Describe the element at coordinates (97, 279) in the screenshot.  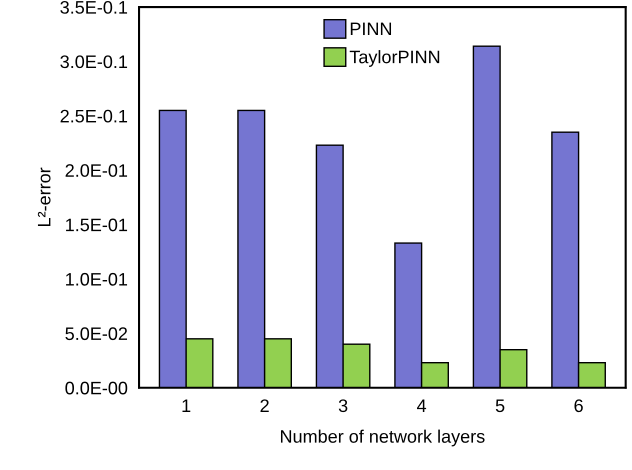
I see `y-tick-label: 1.0E-01` at that location.